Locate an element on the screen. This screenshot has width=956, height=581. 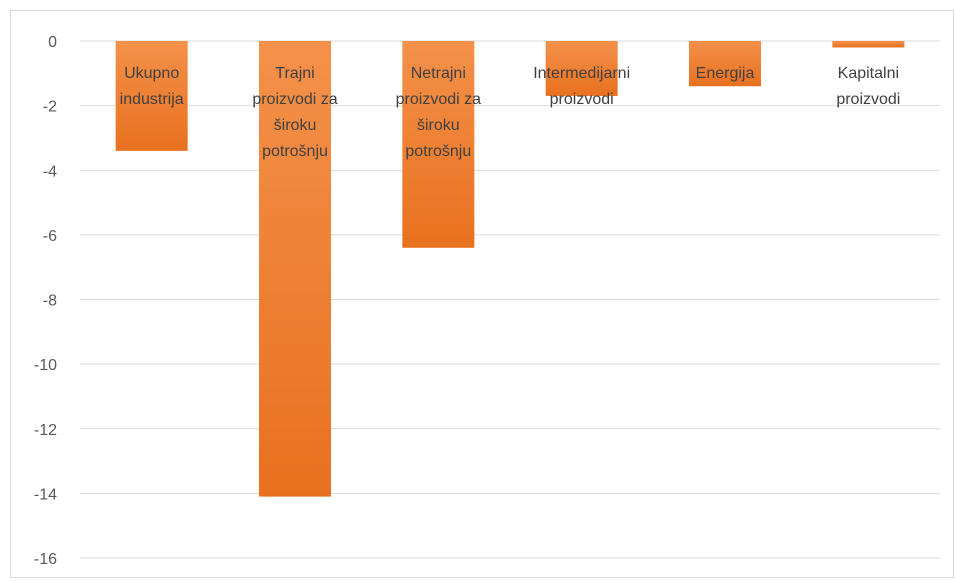
y-tick-label: -10 is located at coordinates (45, 365).